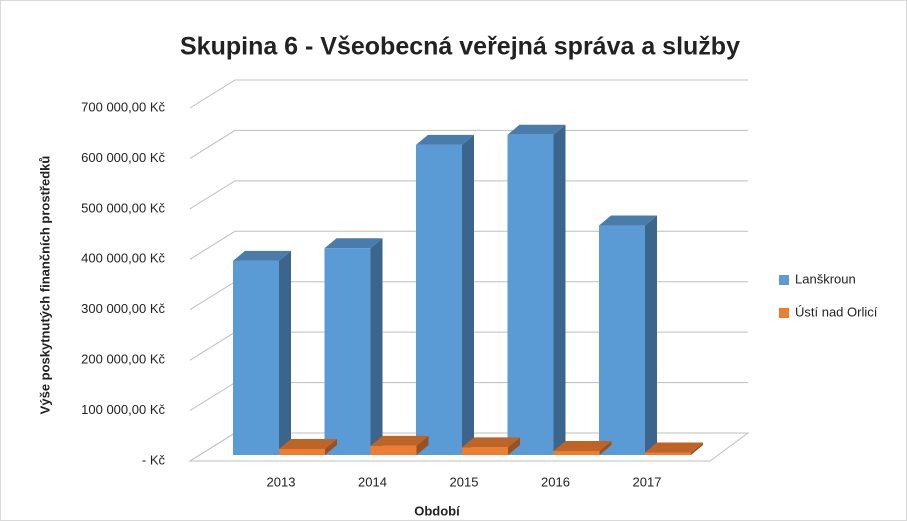  Describe the element at coordinates (836, 311) in the screenshot. I see `legend-label: Ústí nad Orlicí` at that location.